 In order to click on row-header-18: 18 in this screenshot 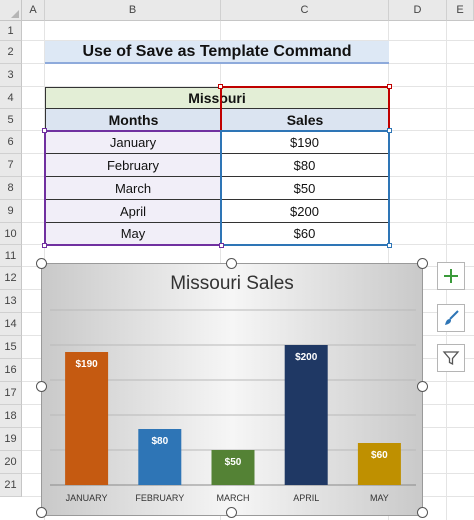, I will do `click(11, 416)`.